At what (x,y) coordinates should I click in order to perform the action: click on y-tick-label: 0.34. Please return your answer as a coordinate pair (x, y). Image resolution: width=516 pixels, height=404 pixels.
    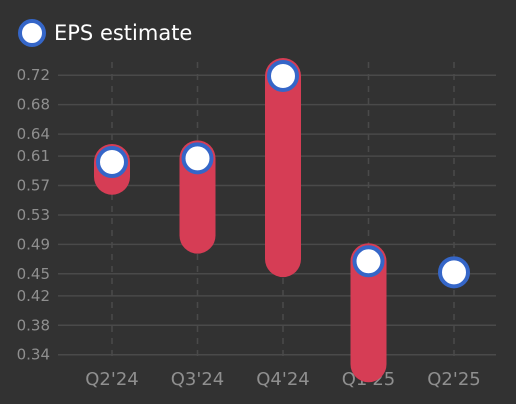
    Looking at the image, I should click on (33, 355).